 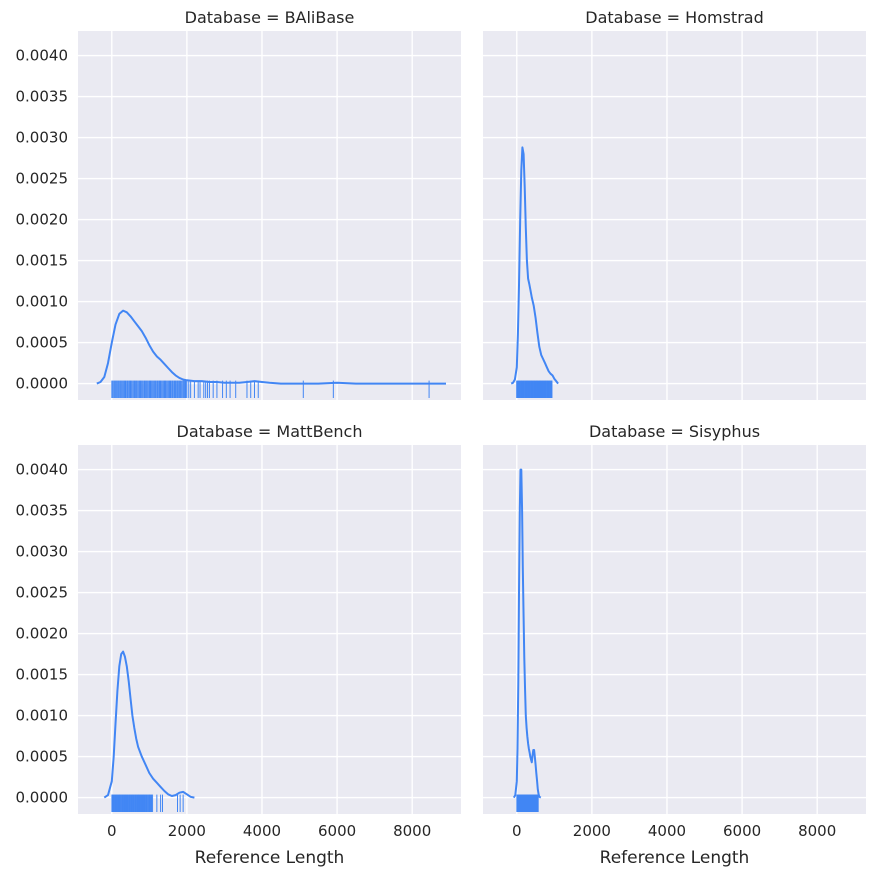 What do you see at coordinates (270, 431) in the screenshot?
I see `panel-title: Database = MattBench` at bounding box center [270, 431].